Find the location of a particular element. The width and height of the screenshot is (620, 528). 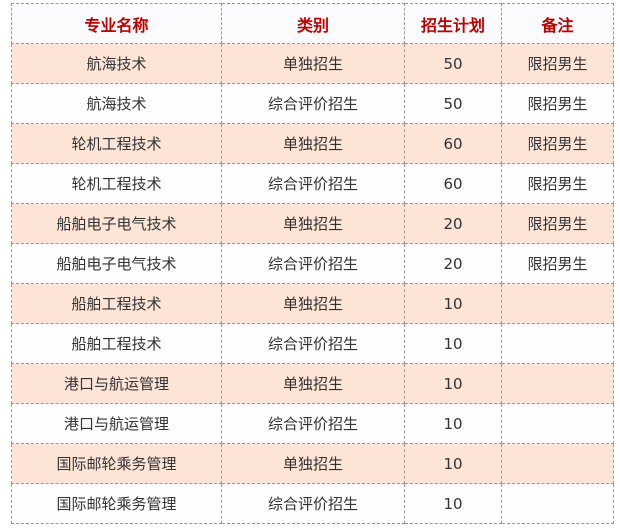

table-row: 航海技术 综合评价招生 50 限招男生 is located at coordinates (312, 103).